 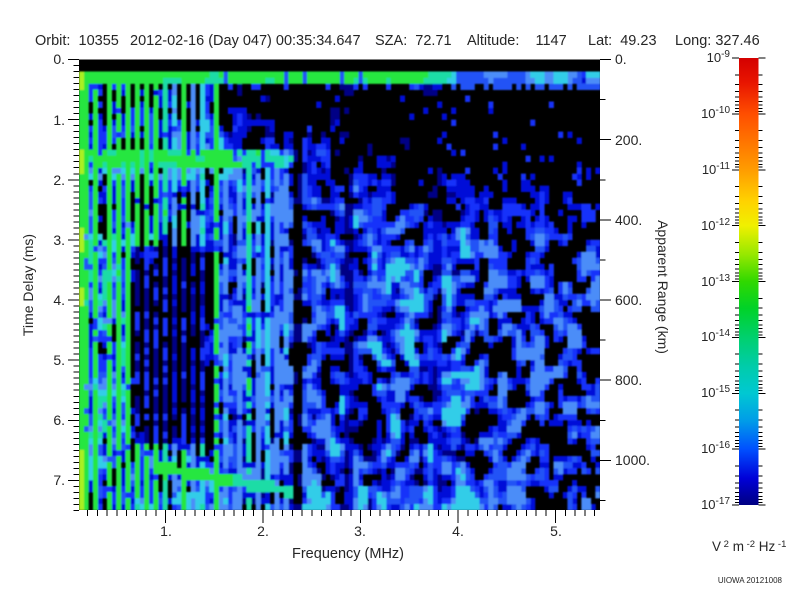 What do you see at coordinates (663, 287) in the screenshot?
I see `svg-text: Apparent Range (km)` at bounding box center [663, 287].